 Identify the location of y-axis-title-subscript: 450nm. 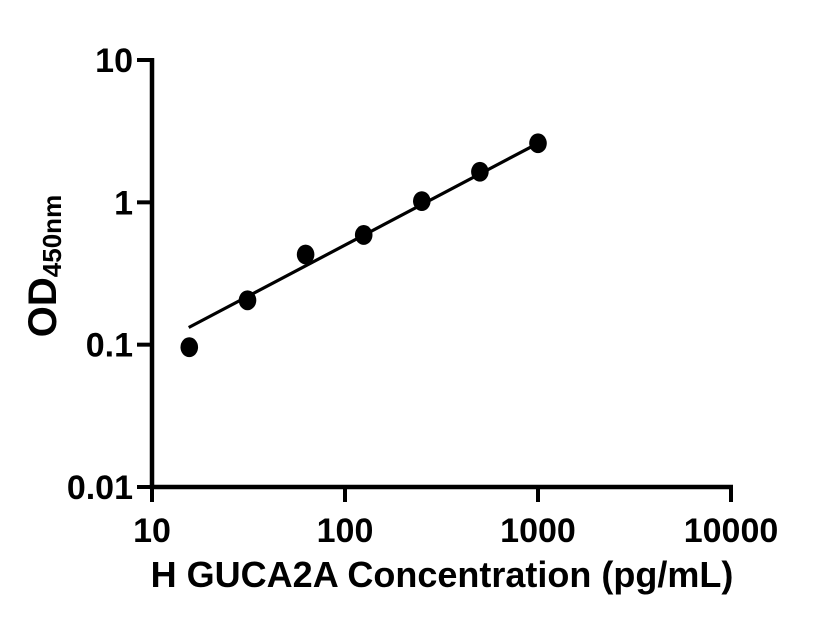
(52, 236).